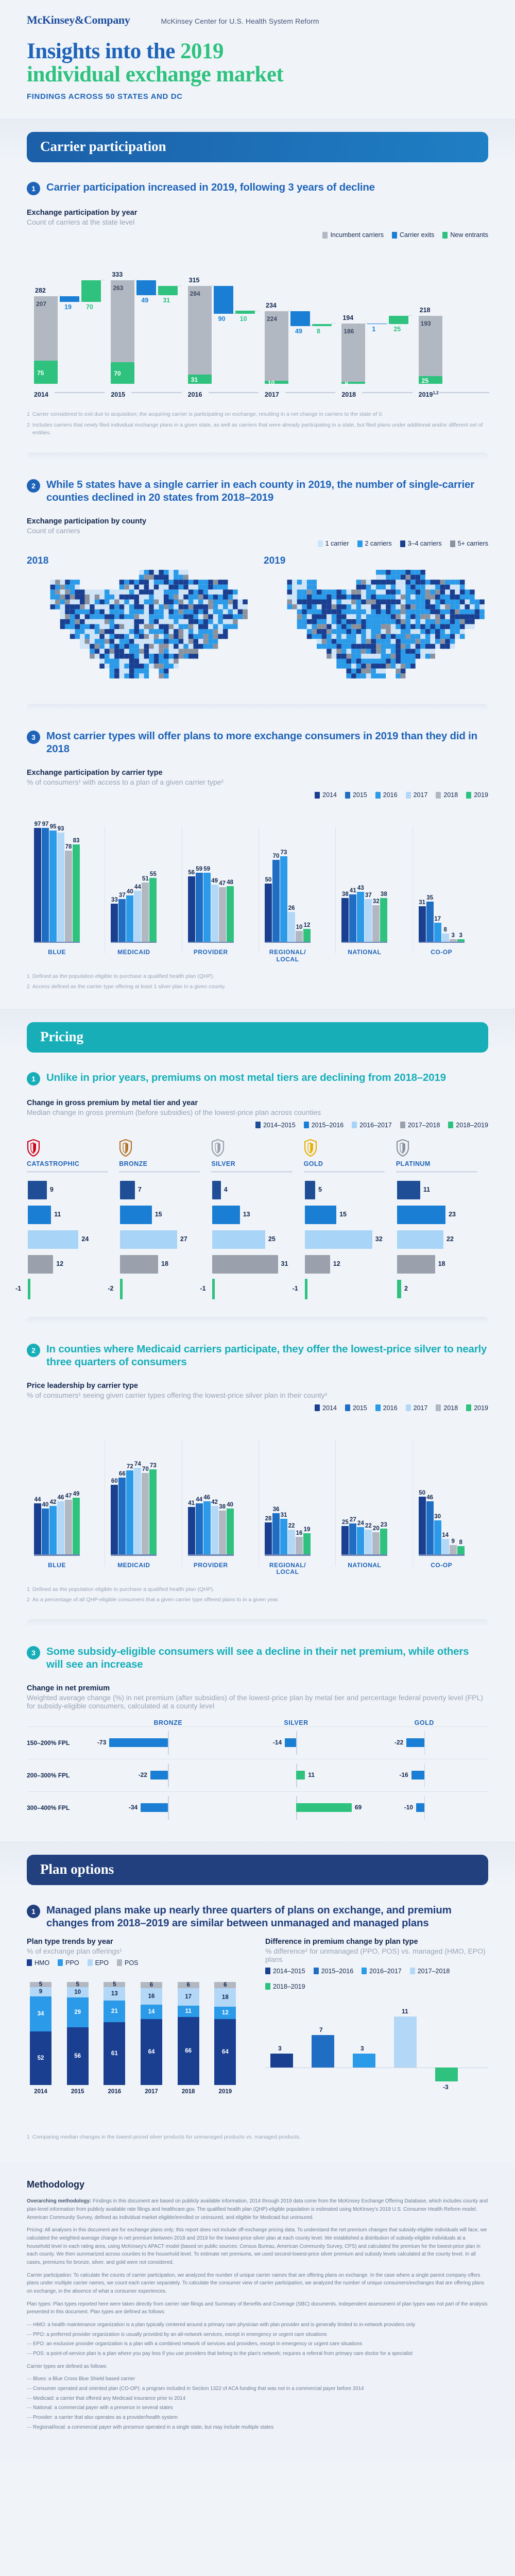 This screenshot has height=2576, width=515. Describe the element at coordinates (85, 1239) in the screenshot. I see `metal-bar-value: 24` at that location.